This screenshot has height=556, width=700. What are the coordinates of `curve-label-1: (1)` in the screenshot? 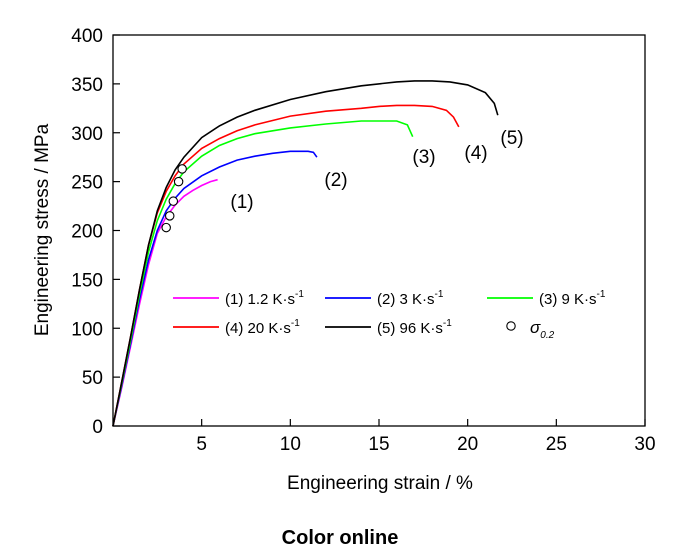 It's located at (241, 202).